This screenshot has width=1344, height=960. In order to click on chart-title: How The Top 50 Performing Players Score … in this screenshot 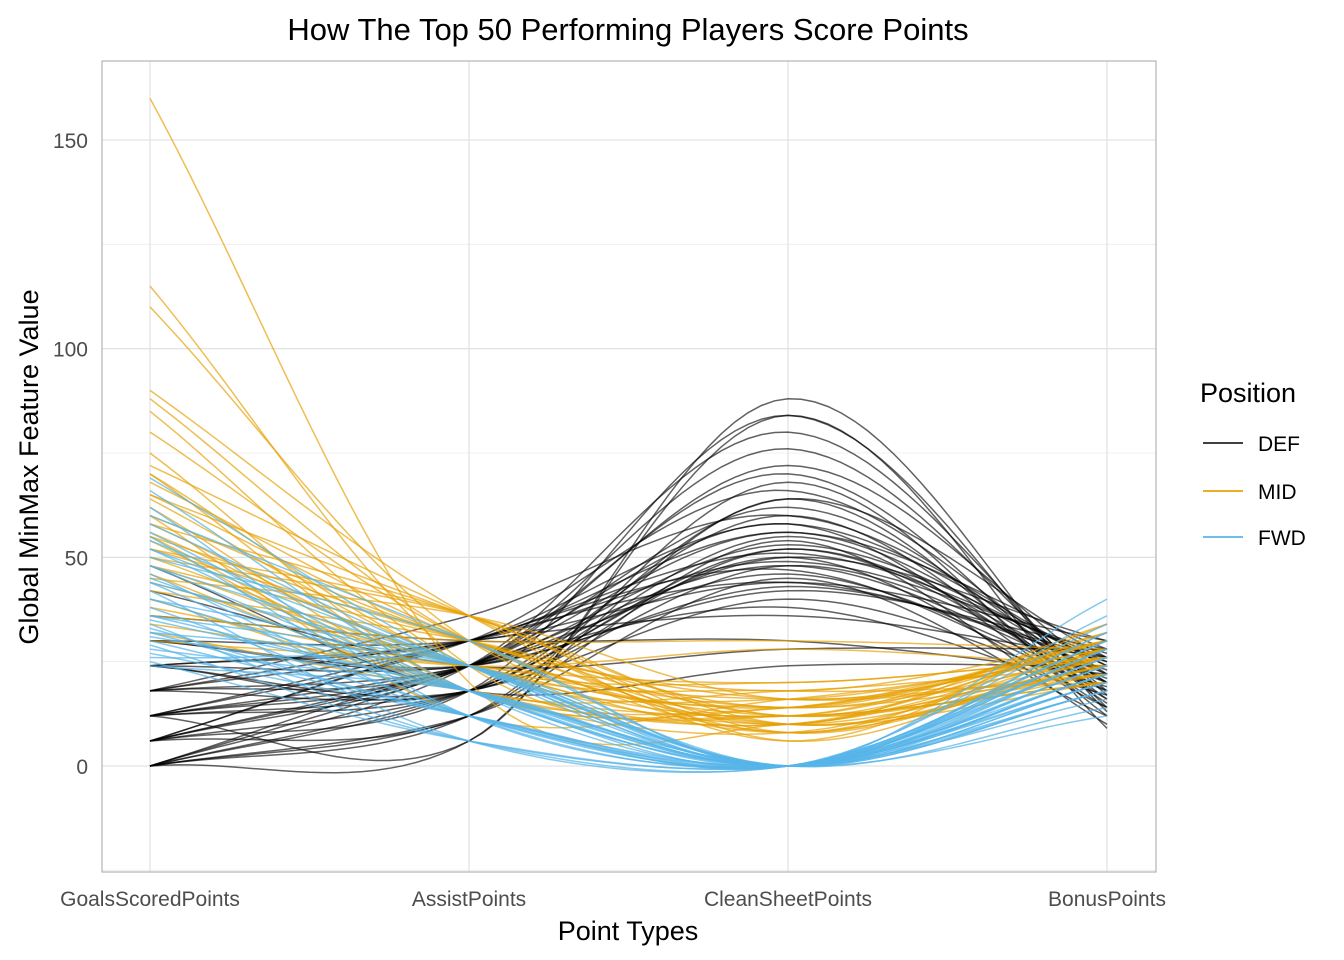, I will do `click(627, 29)`.